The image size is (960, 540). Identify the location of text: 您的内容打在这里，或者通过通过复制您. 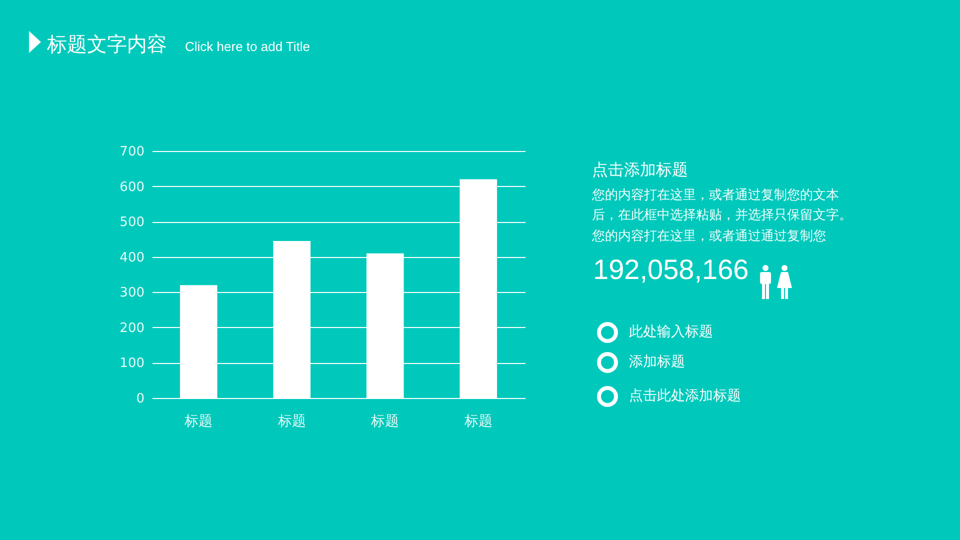
(709, 237).